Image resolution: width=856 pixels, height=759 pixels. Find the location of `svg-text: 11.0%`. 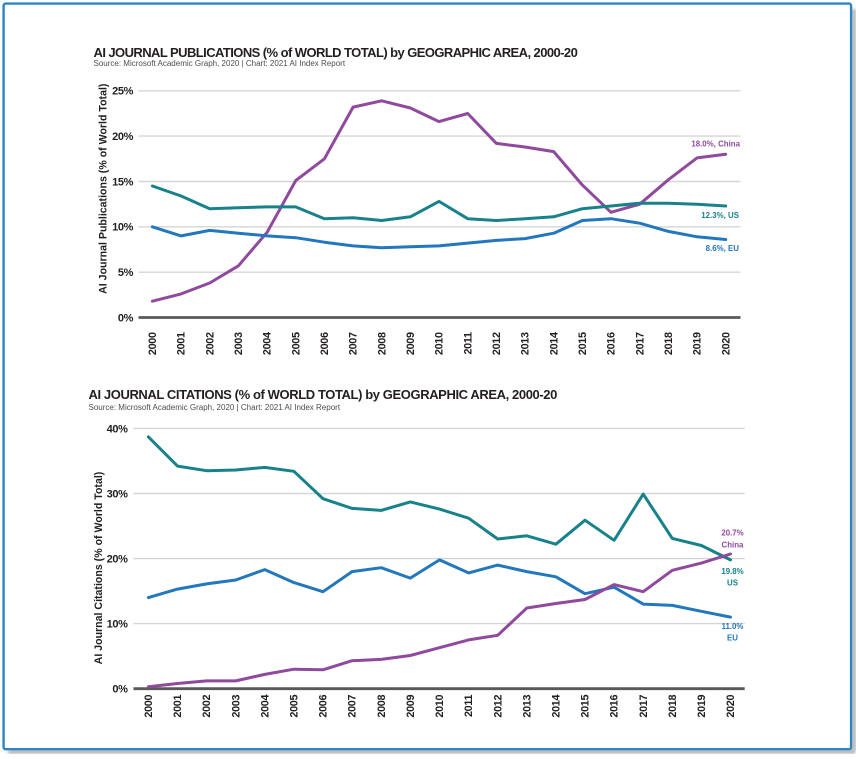

svg-text: 11.0% is located at coordinates (733, 626).